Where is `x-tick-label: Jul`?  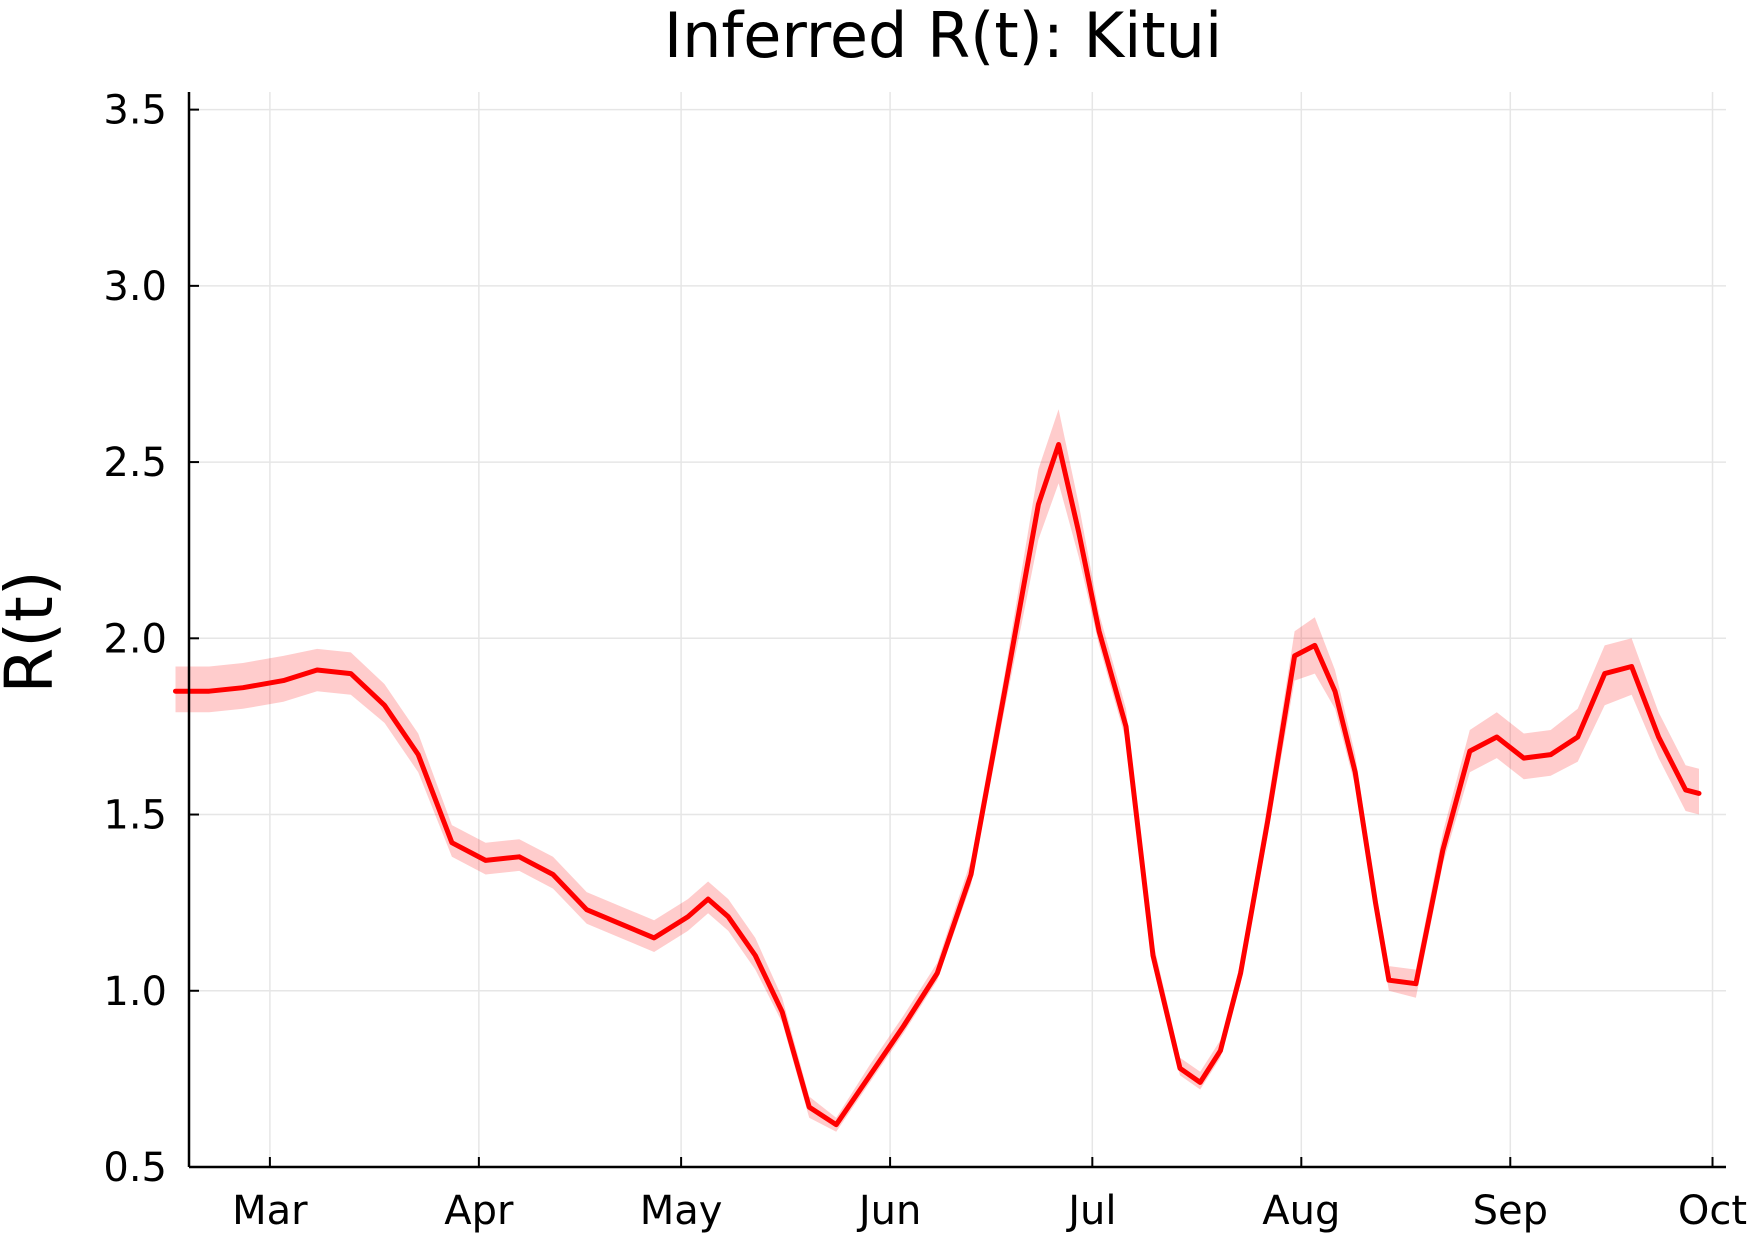 x-tick-label: Jul is located at coordinates (1090, 1211).